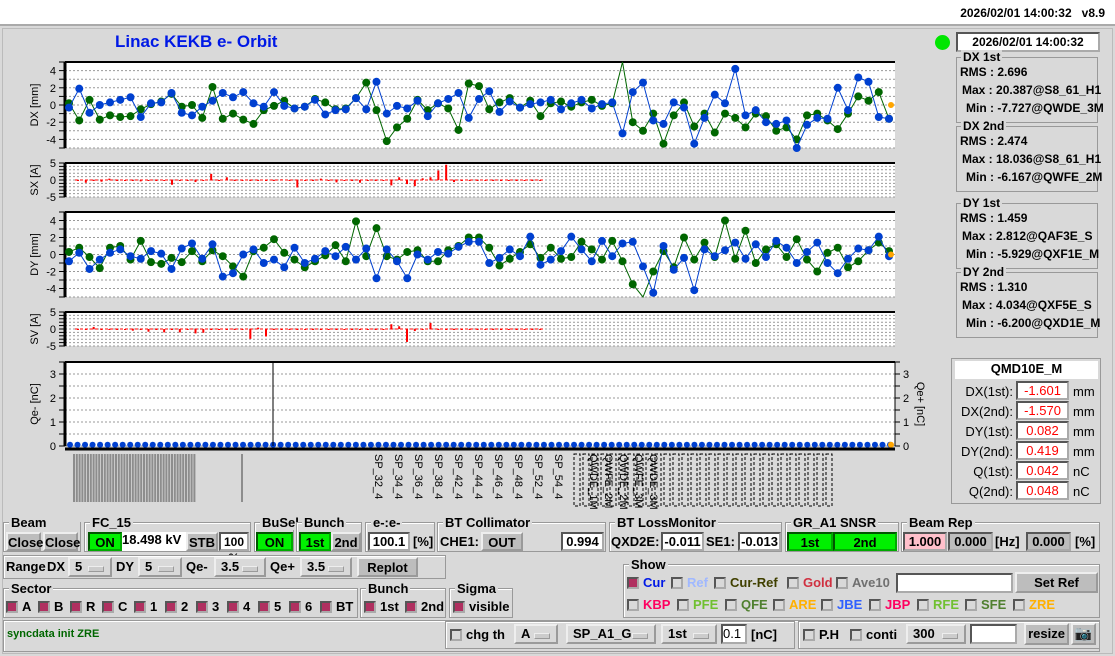 This screenshot has height=656, width=1115. I want to click on replot-button: Replot, so click(387, 567).